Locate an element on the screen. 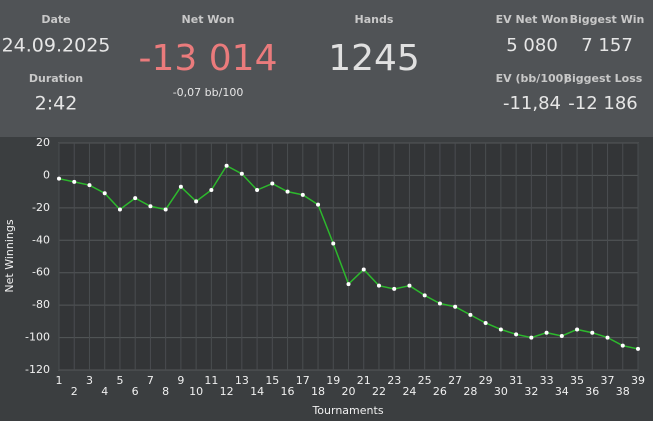  x-tick-label: 31 is located at coordinates (516, 380).